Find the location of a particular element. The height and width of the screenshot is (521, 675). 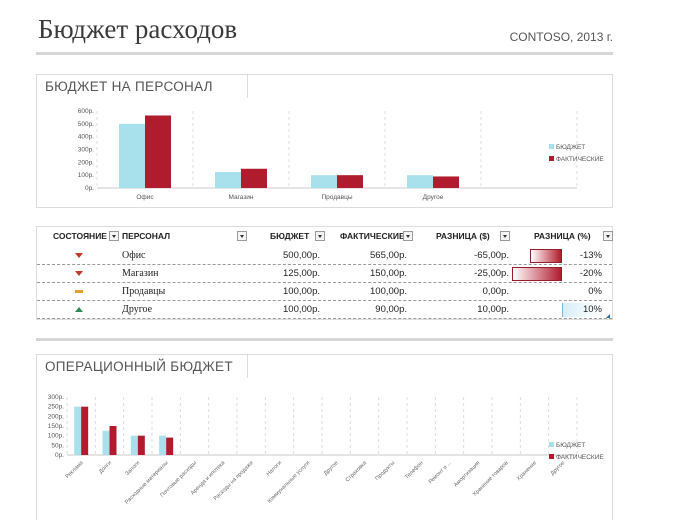

x-category-label: Страховка is located at coordinates (357, 472).